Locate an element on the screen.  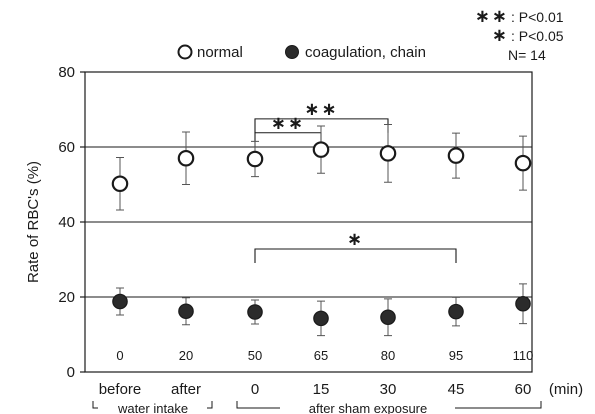
stats-text-n: N= 14 is located at coordinates (527, 55).